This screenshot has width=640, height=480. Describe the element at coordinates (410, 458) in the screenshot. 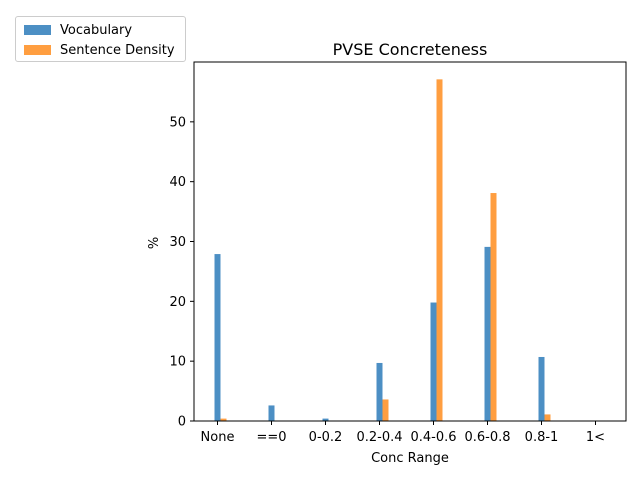

I see `x-axis-label: Conc Range` at that location.